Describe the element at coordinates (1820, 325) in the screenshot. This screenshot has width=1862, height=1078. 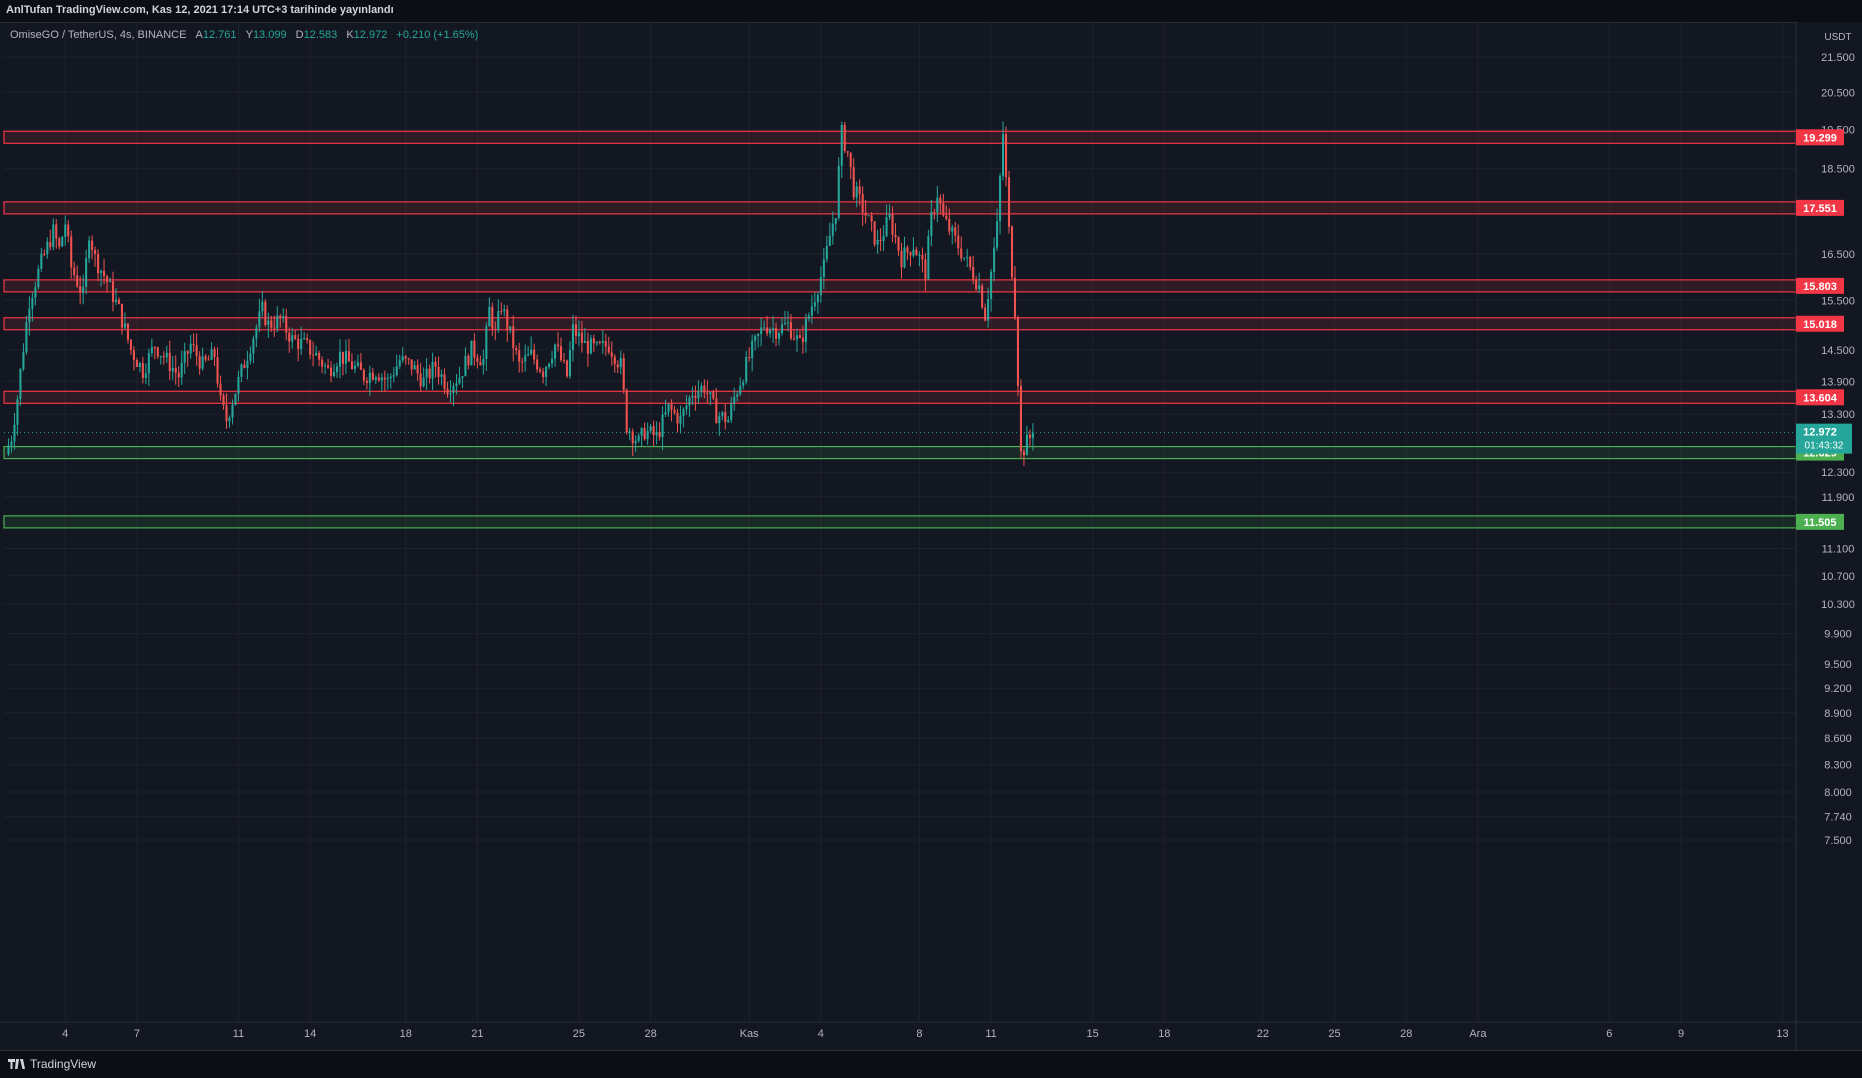
I see `level-price-label: 15.018` at that location.